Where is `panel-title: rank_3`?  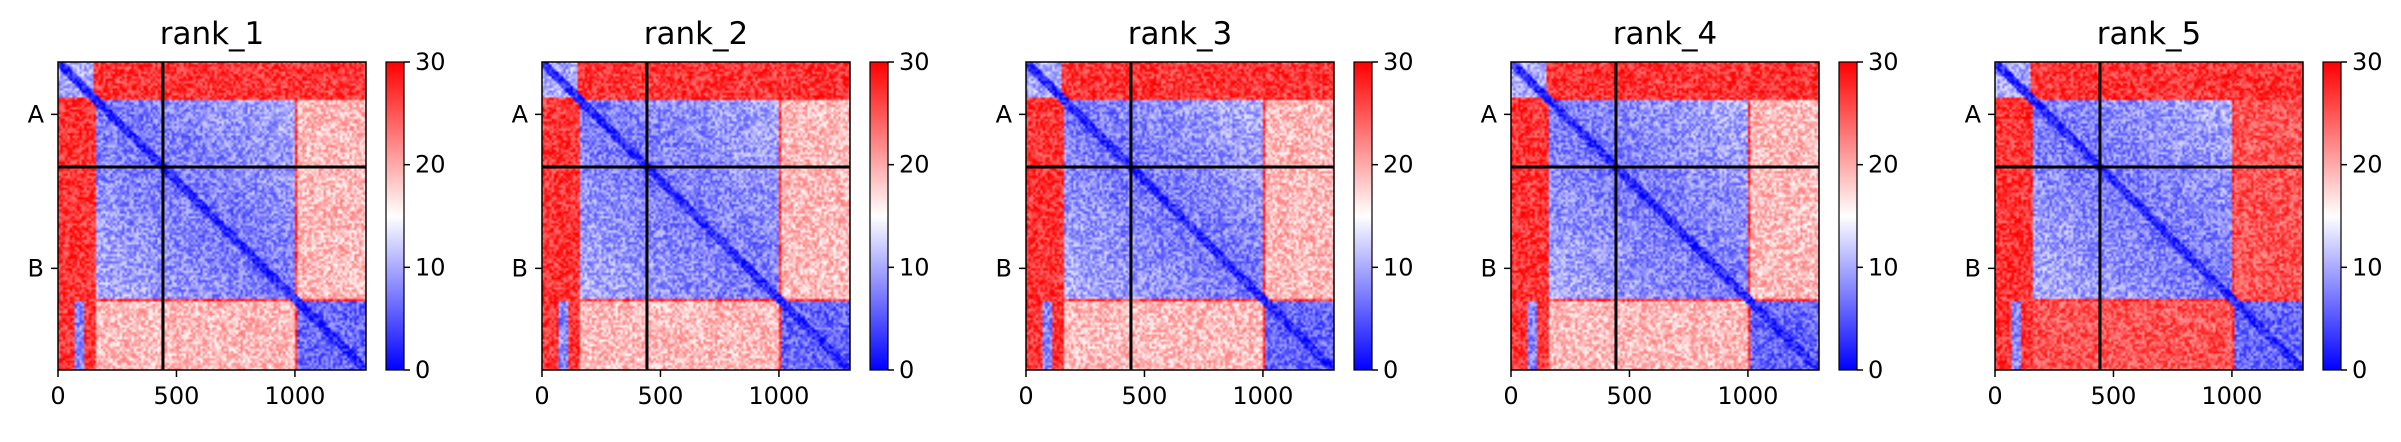 panel-title: rank_3 is located at coordinates (1180, 34).